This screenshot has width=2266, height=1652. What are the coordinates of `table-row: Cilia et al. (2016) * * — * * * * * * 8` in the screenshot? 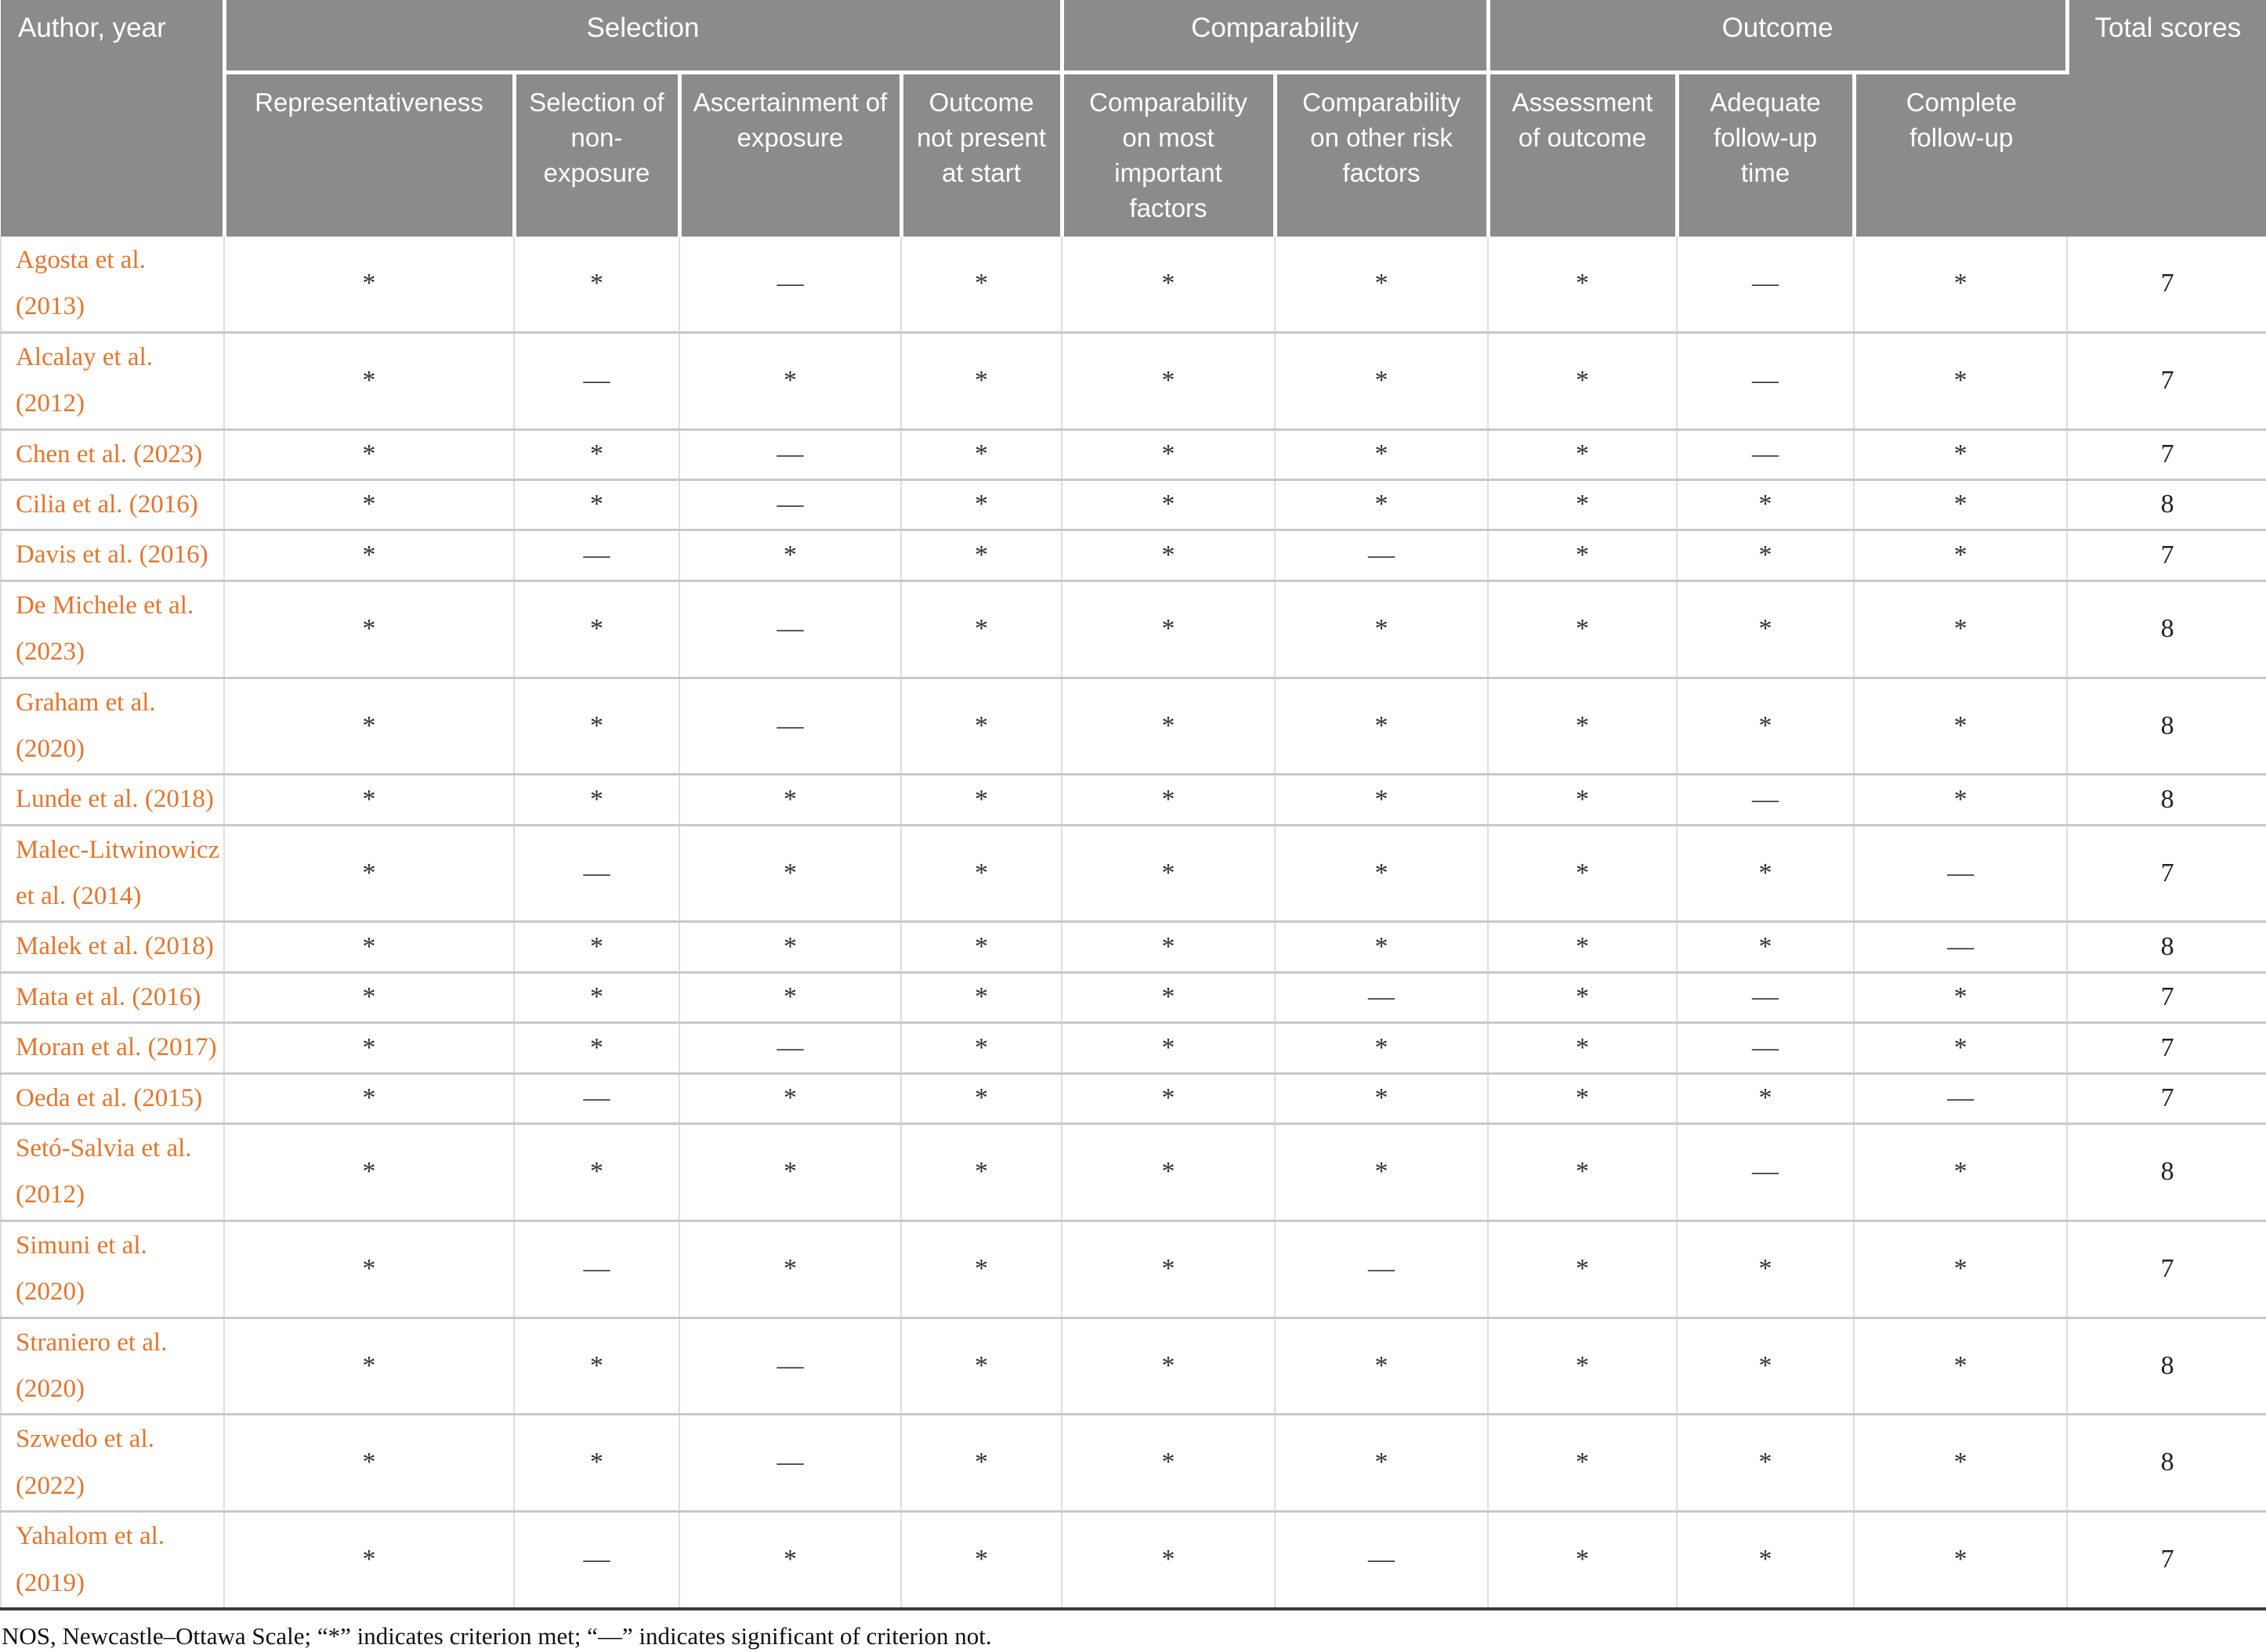 It's located at (1133, 505).